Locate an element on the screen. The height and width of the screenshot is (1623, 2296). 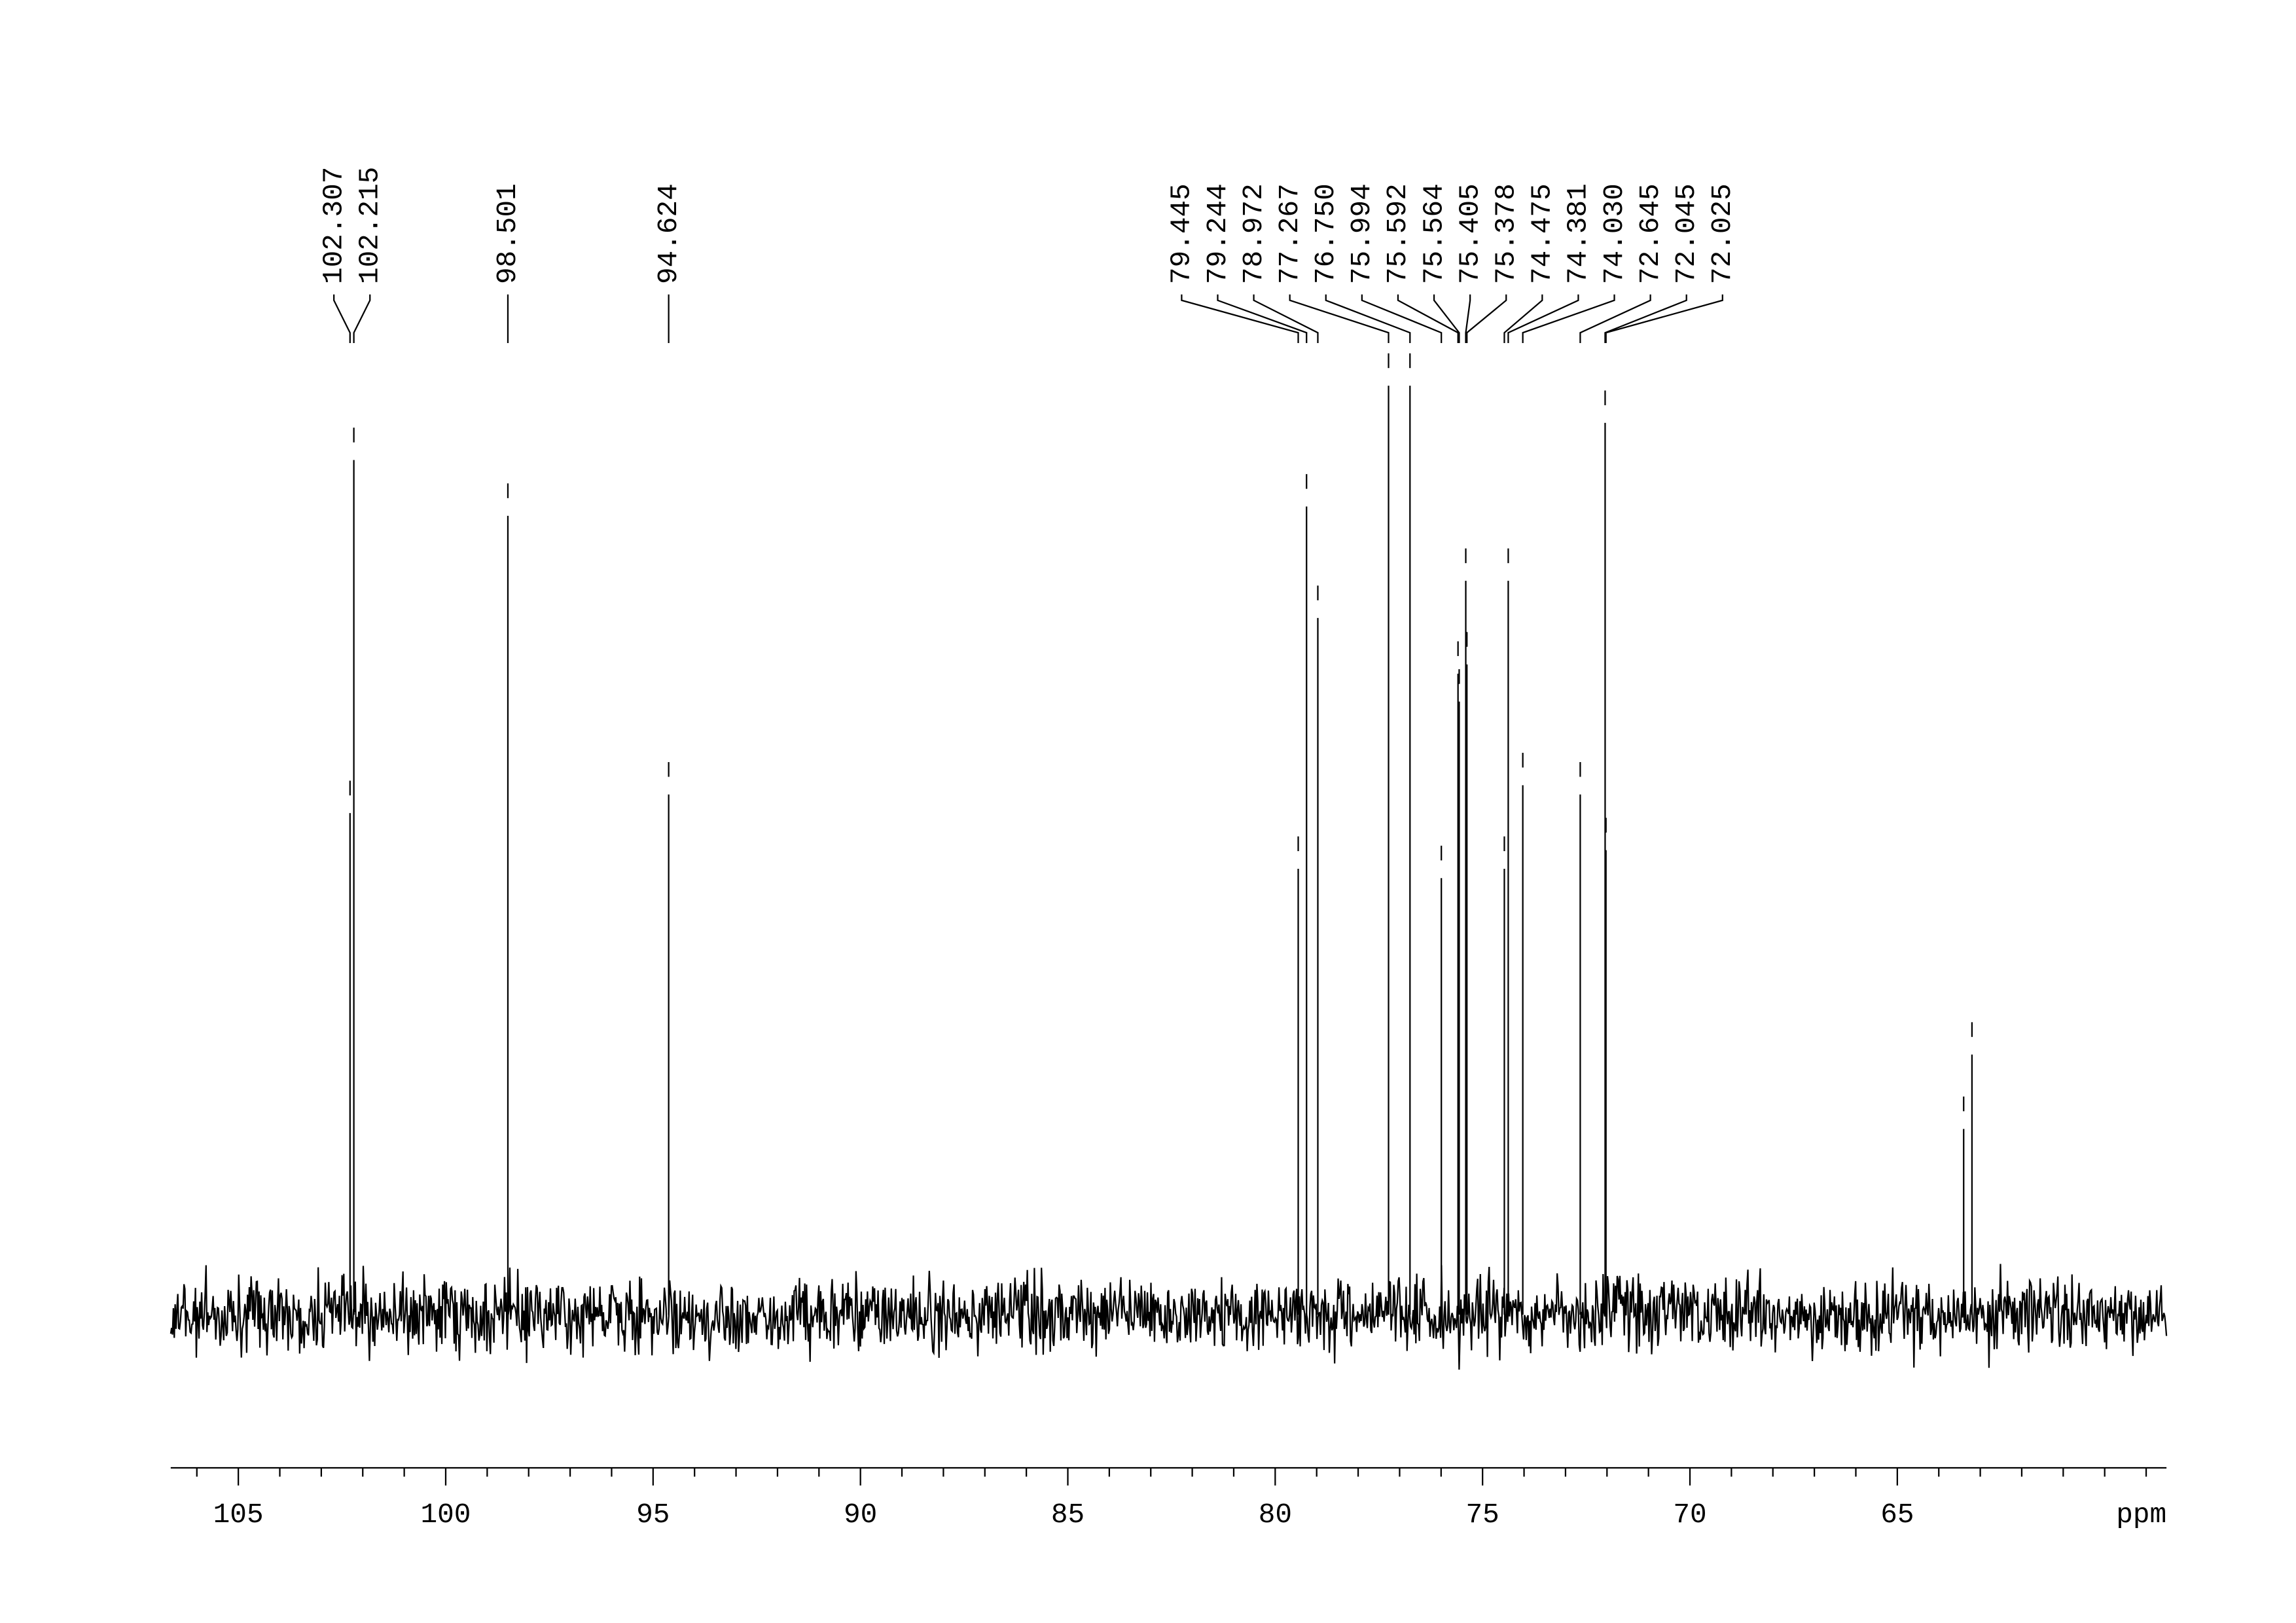
peak-label: 79.244 is located at coordinates (1218, 233).